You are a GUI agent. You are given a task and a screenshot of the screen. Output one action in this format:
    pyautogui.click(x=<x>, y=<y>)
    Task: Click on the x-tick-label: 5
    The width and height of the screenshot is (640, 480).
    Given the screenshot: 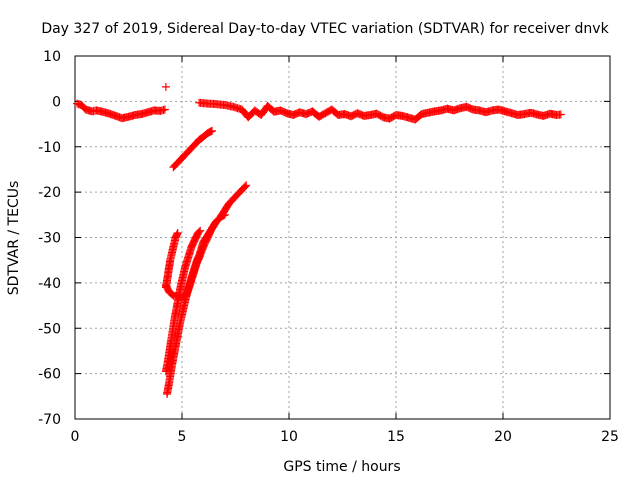 What is the action you would take?
    pyautogui.click(x=182, y=437)
    